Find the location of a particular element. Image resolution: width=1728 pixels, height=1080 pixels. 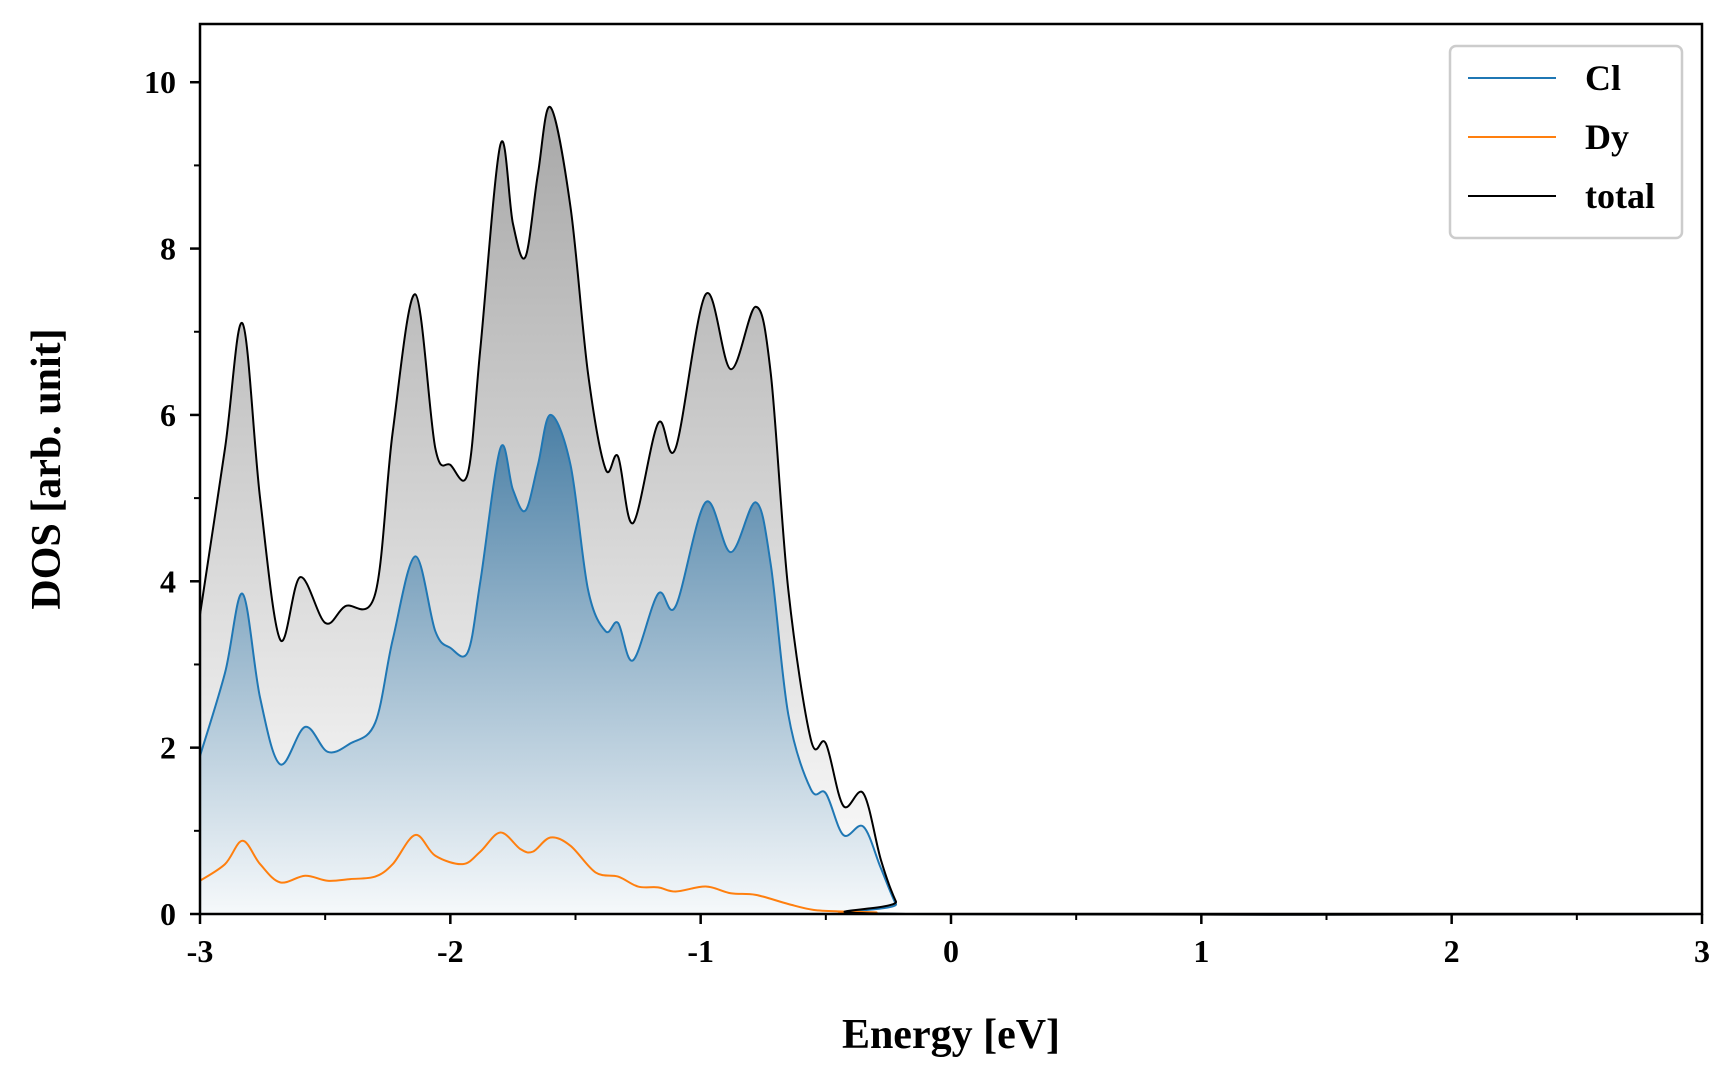

x-tick-label: -3 is located at coordinates (200, 951).